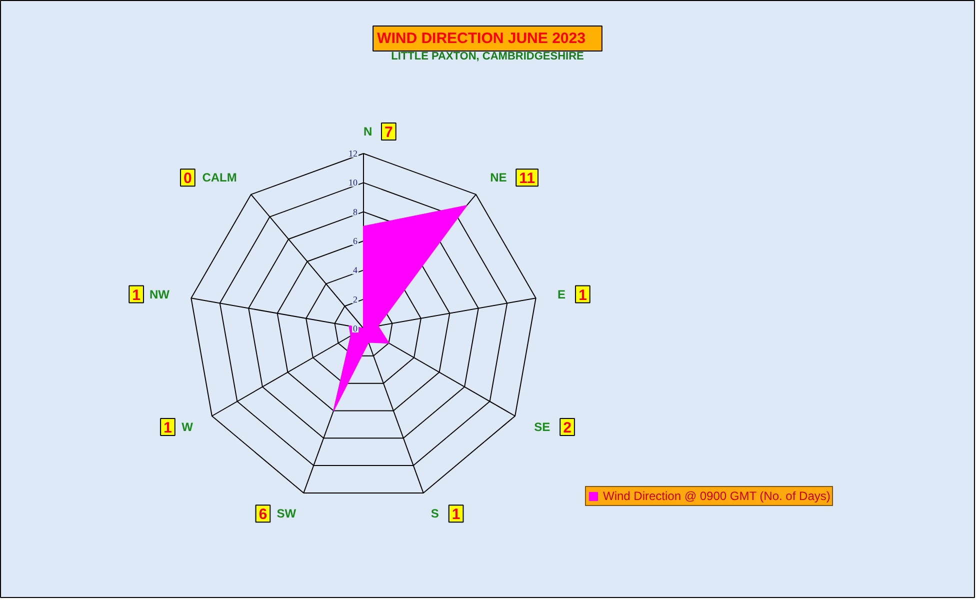  I want to click on chart-title: WIND DIRECTION JUNE 2023, so click(481, 38).